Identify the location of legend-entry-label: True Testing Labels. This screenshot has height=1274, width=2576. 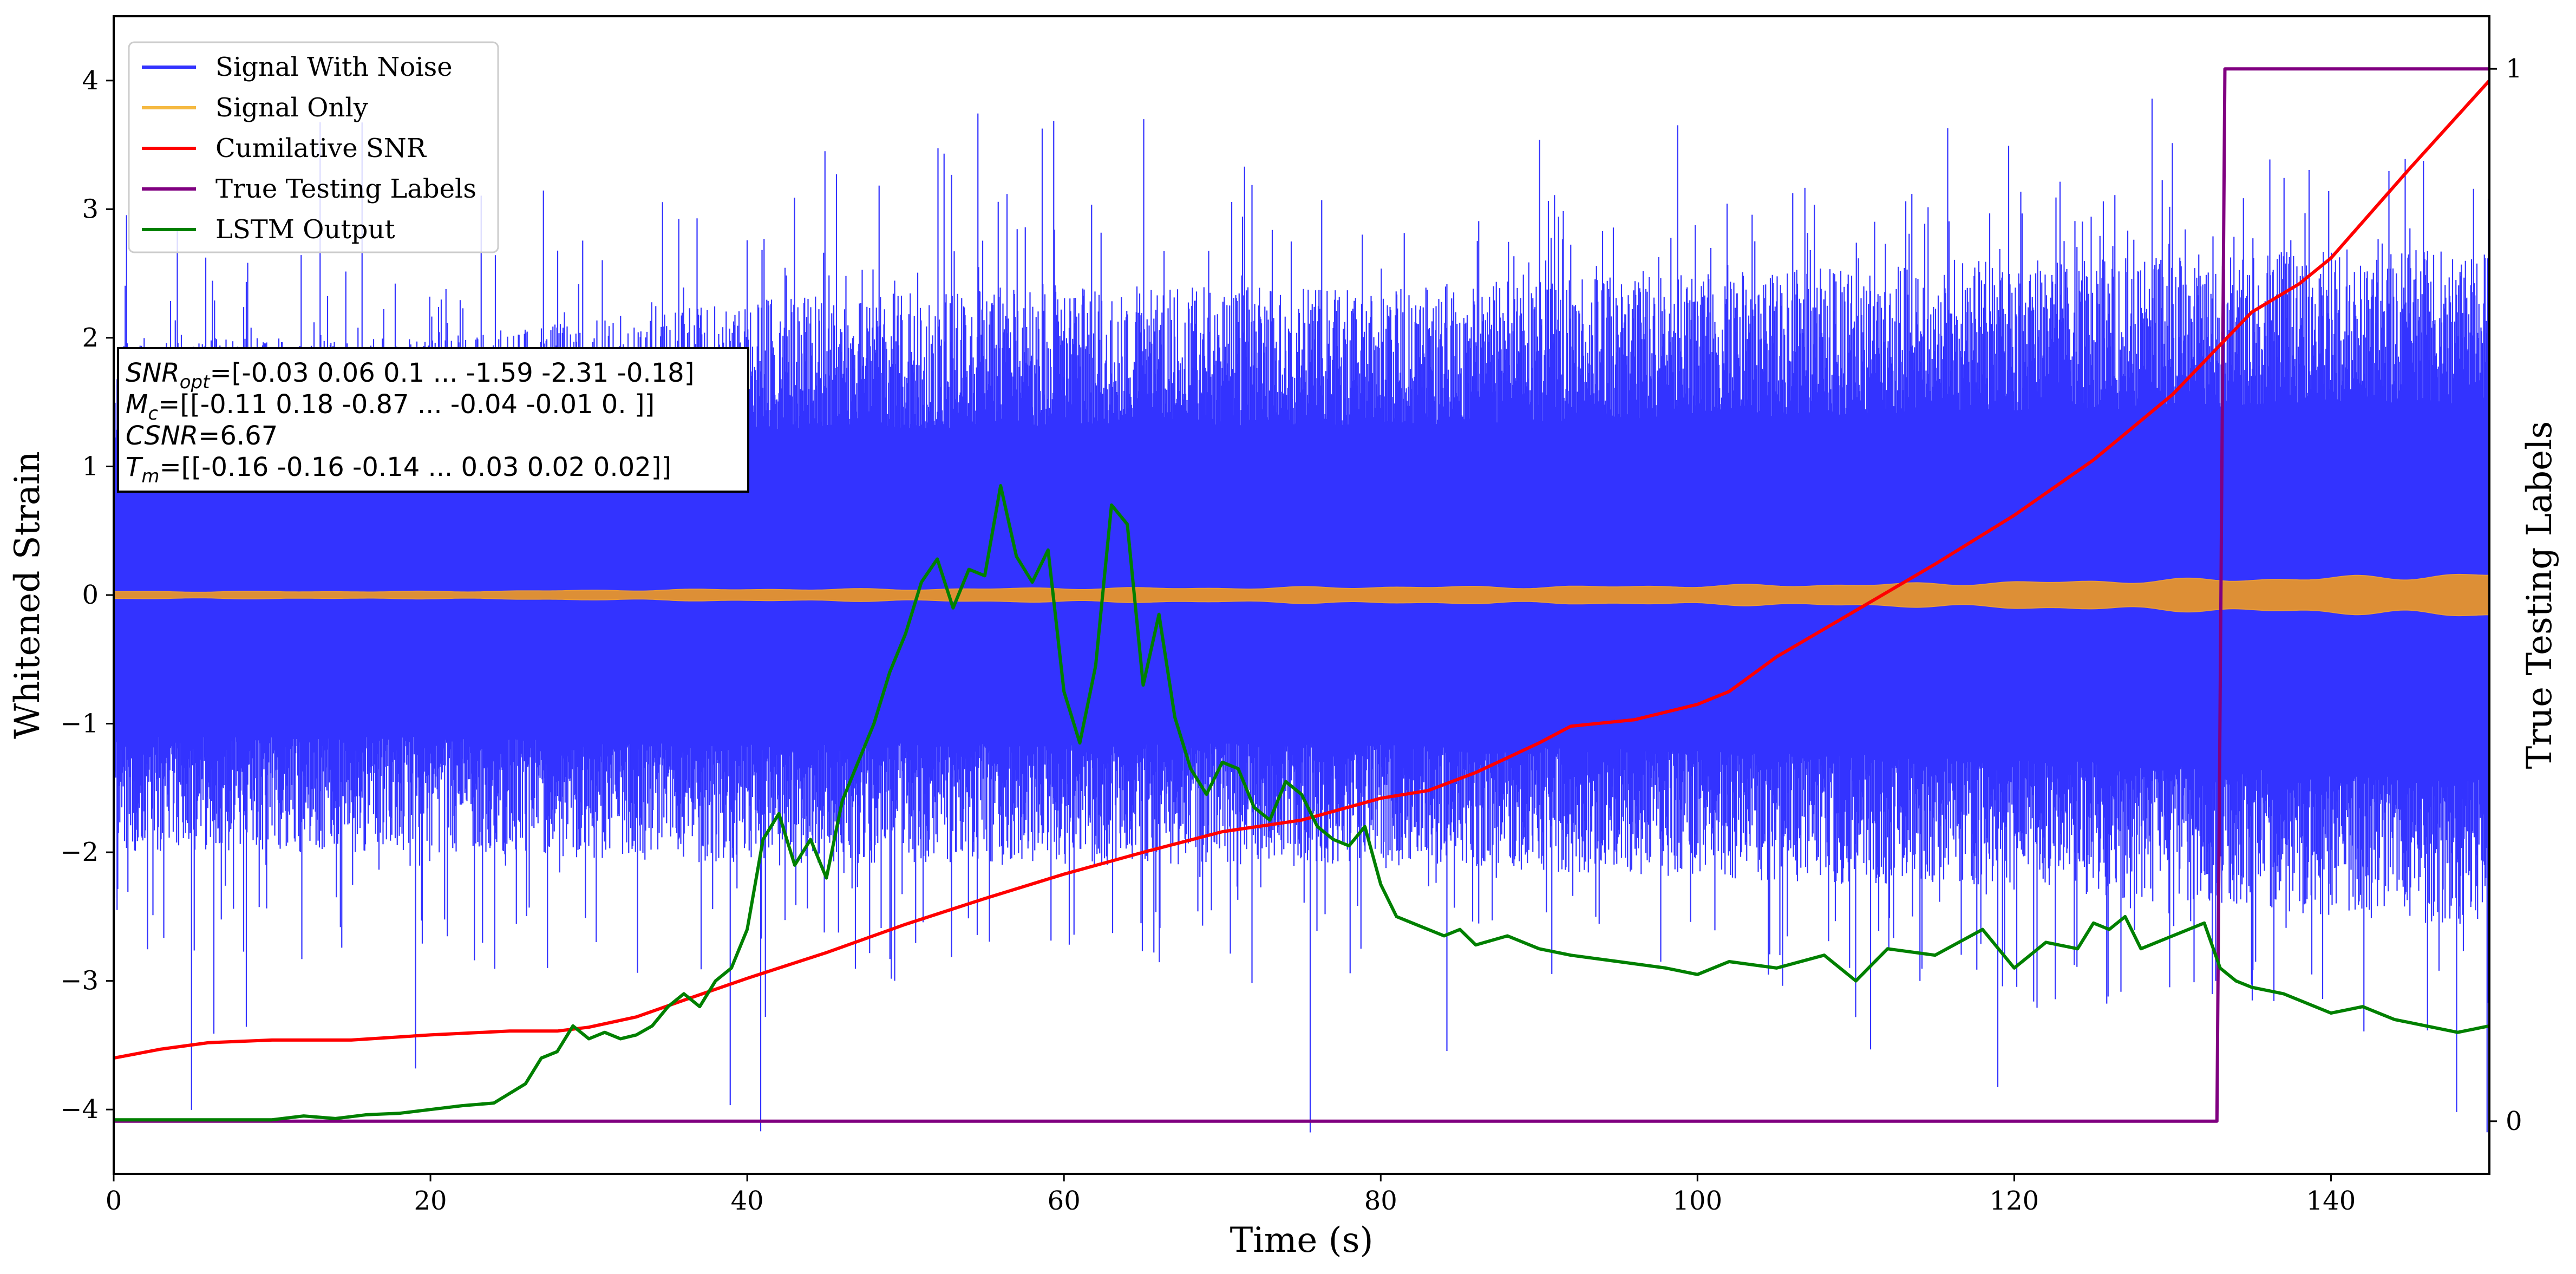
(345, 189).